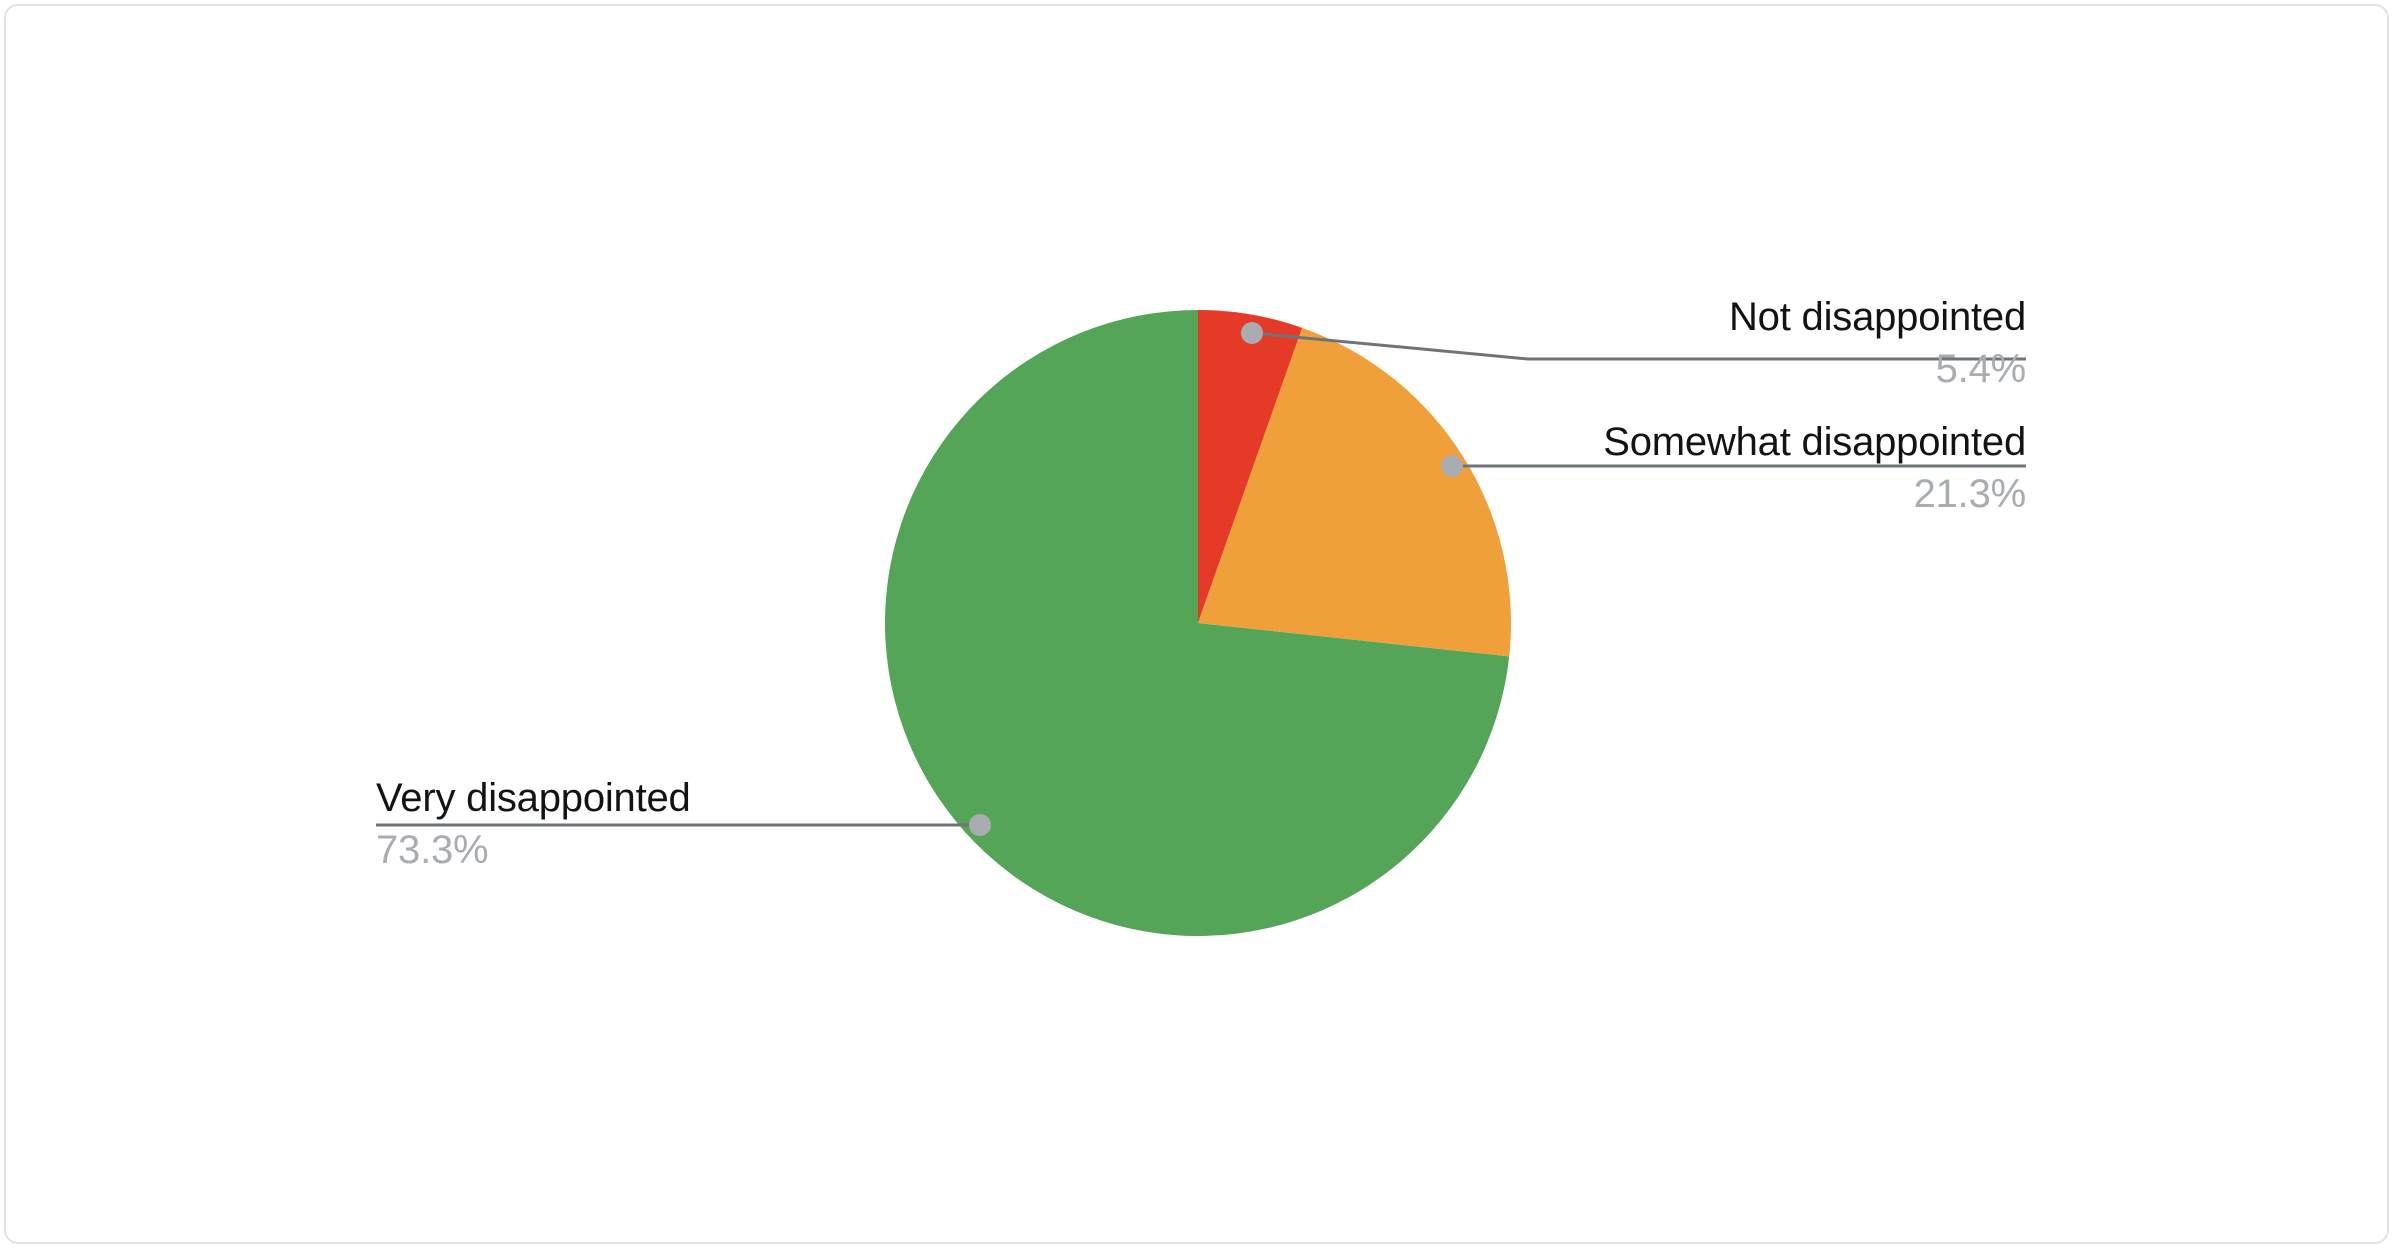 The width and height of the screenshot is (2400, 1256). Describe the element at coordinates (1252, 333) in the screenshot. I see `leader-dot-not-disappointed` at that location.